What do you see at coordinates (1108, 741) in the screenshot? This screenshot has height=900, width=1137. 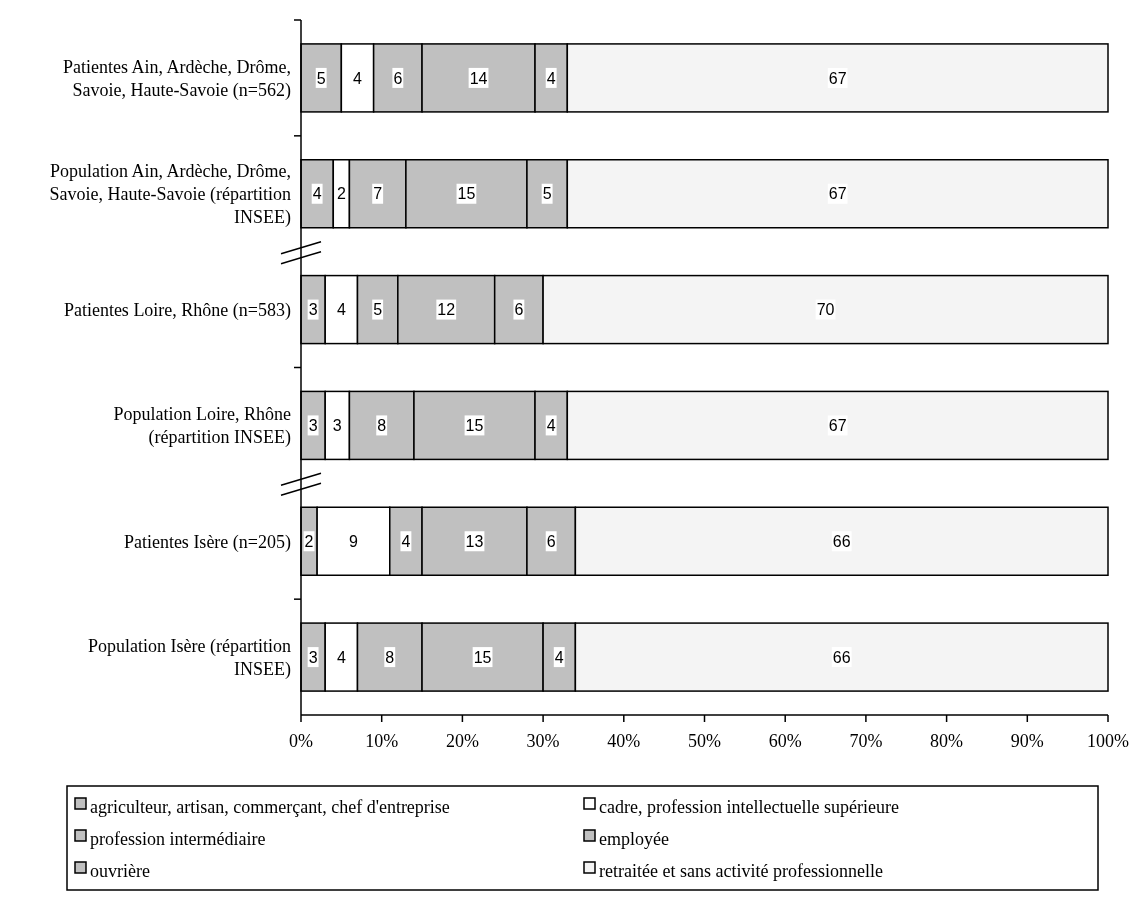 I see `x-tick-label: 100%` at bounding box center [1108, 741].